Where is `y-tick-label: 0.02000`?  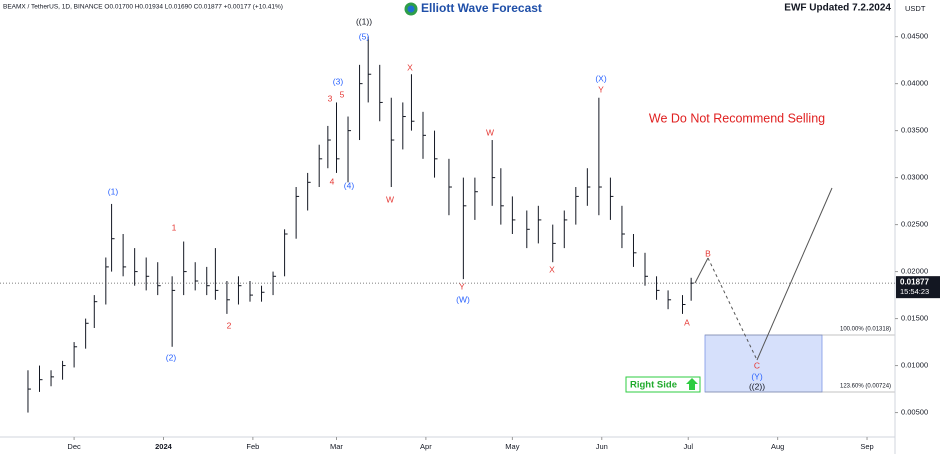 y-tick-label: 0.02000 is located at coordinates (914, 271).